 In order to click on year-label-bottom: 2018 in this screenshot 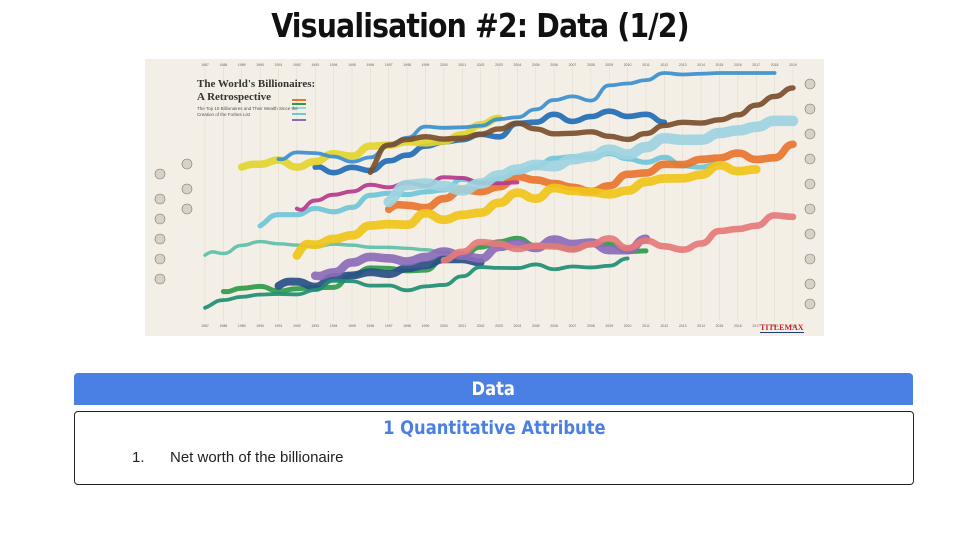, I will do `click(775, 326)`.